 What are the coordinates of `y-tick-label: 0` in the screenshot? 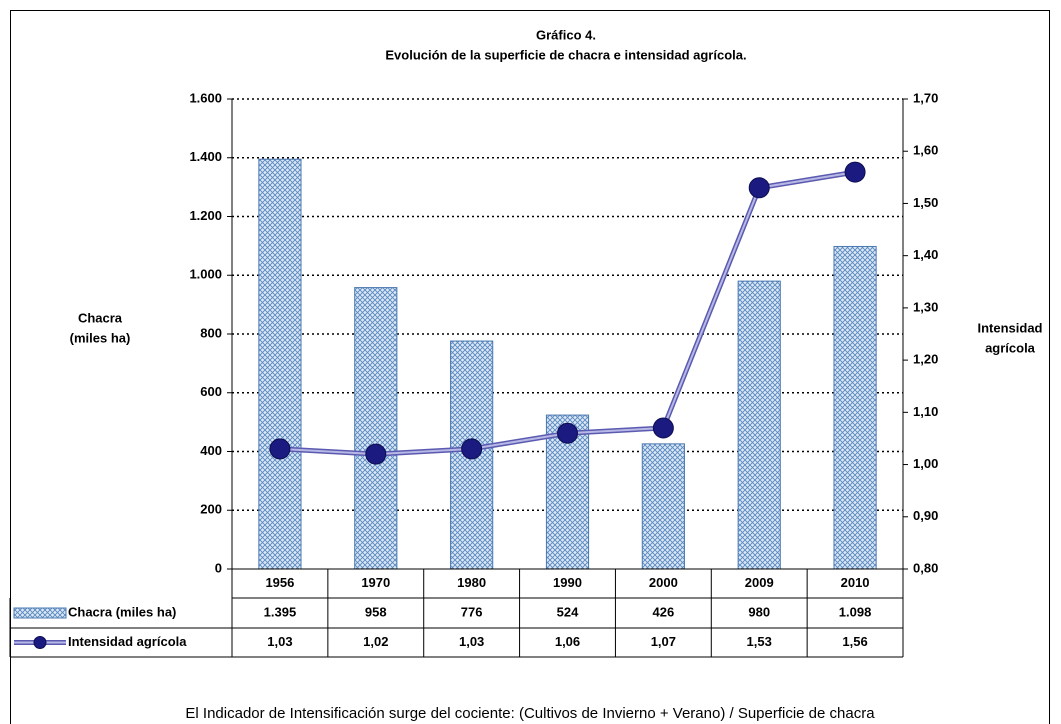 It's located at (218, 567).